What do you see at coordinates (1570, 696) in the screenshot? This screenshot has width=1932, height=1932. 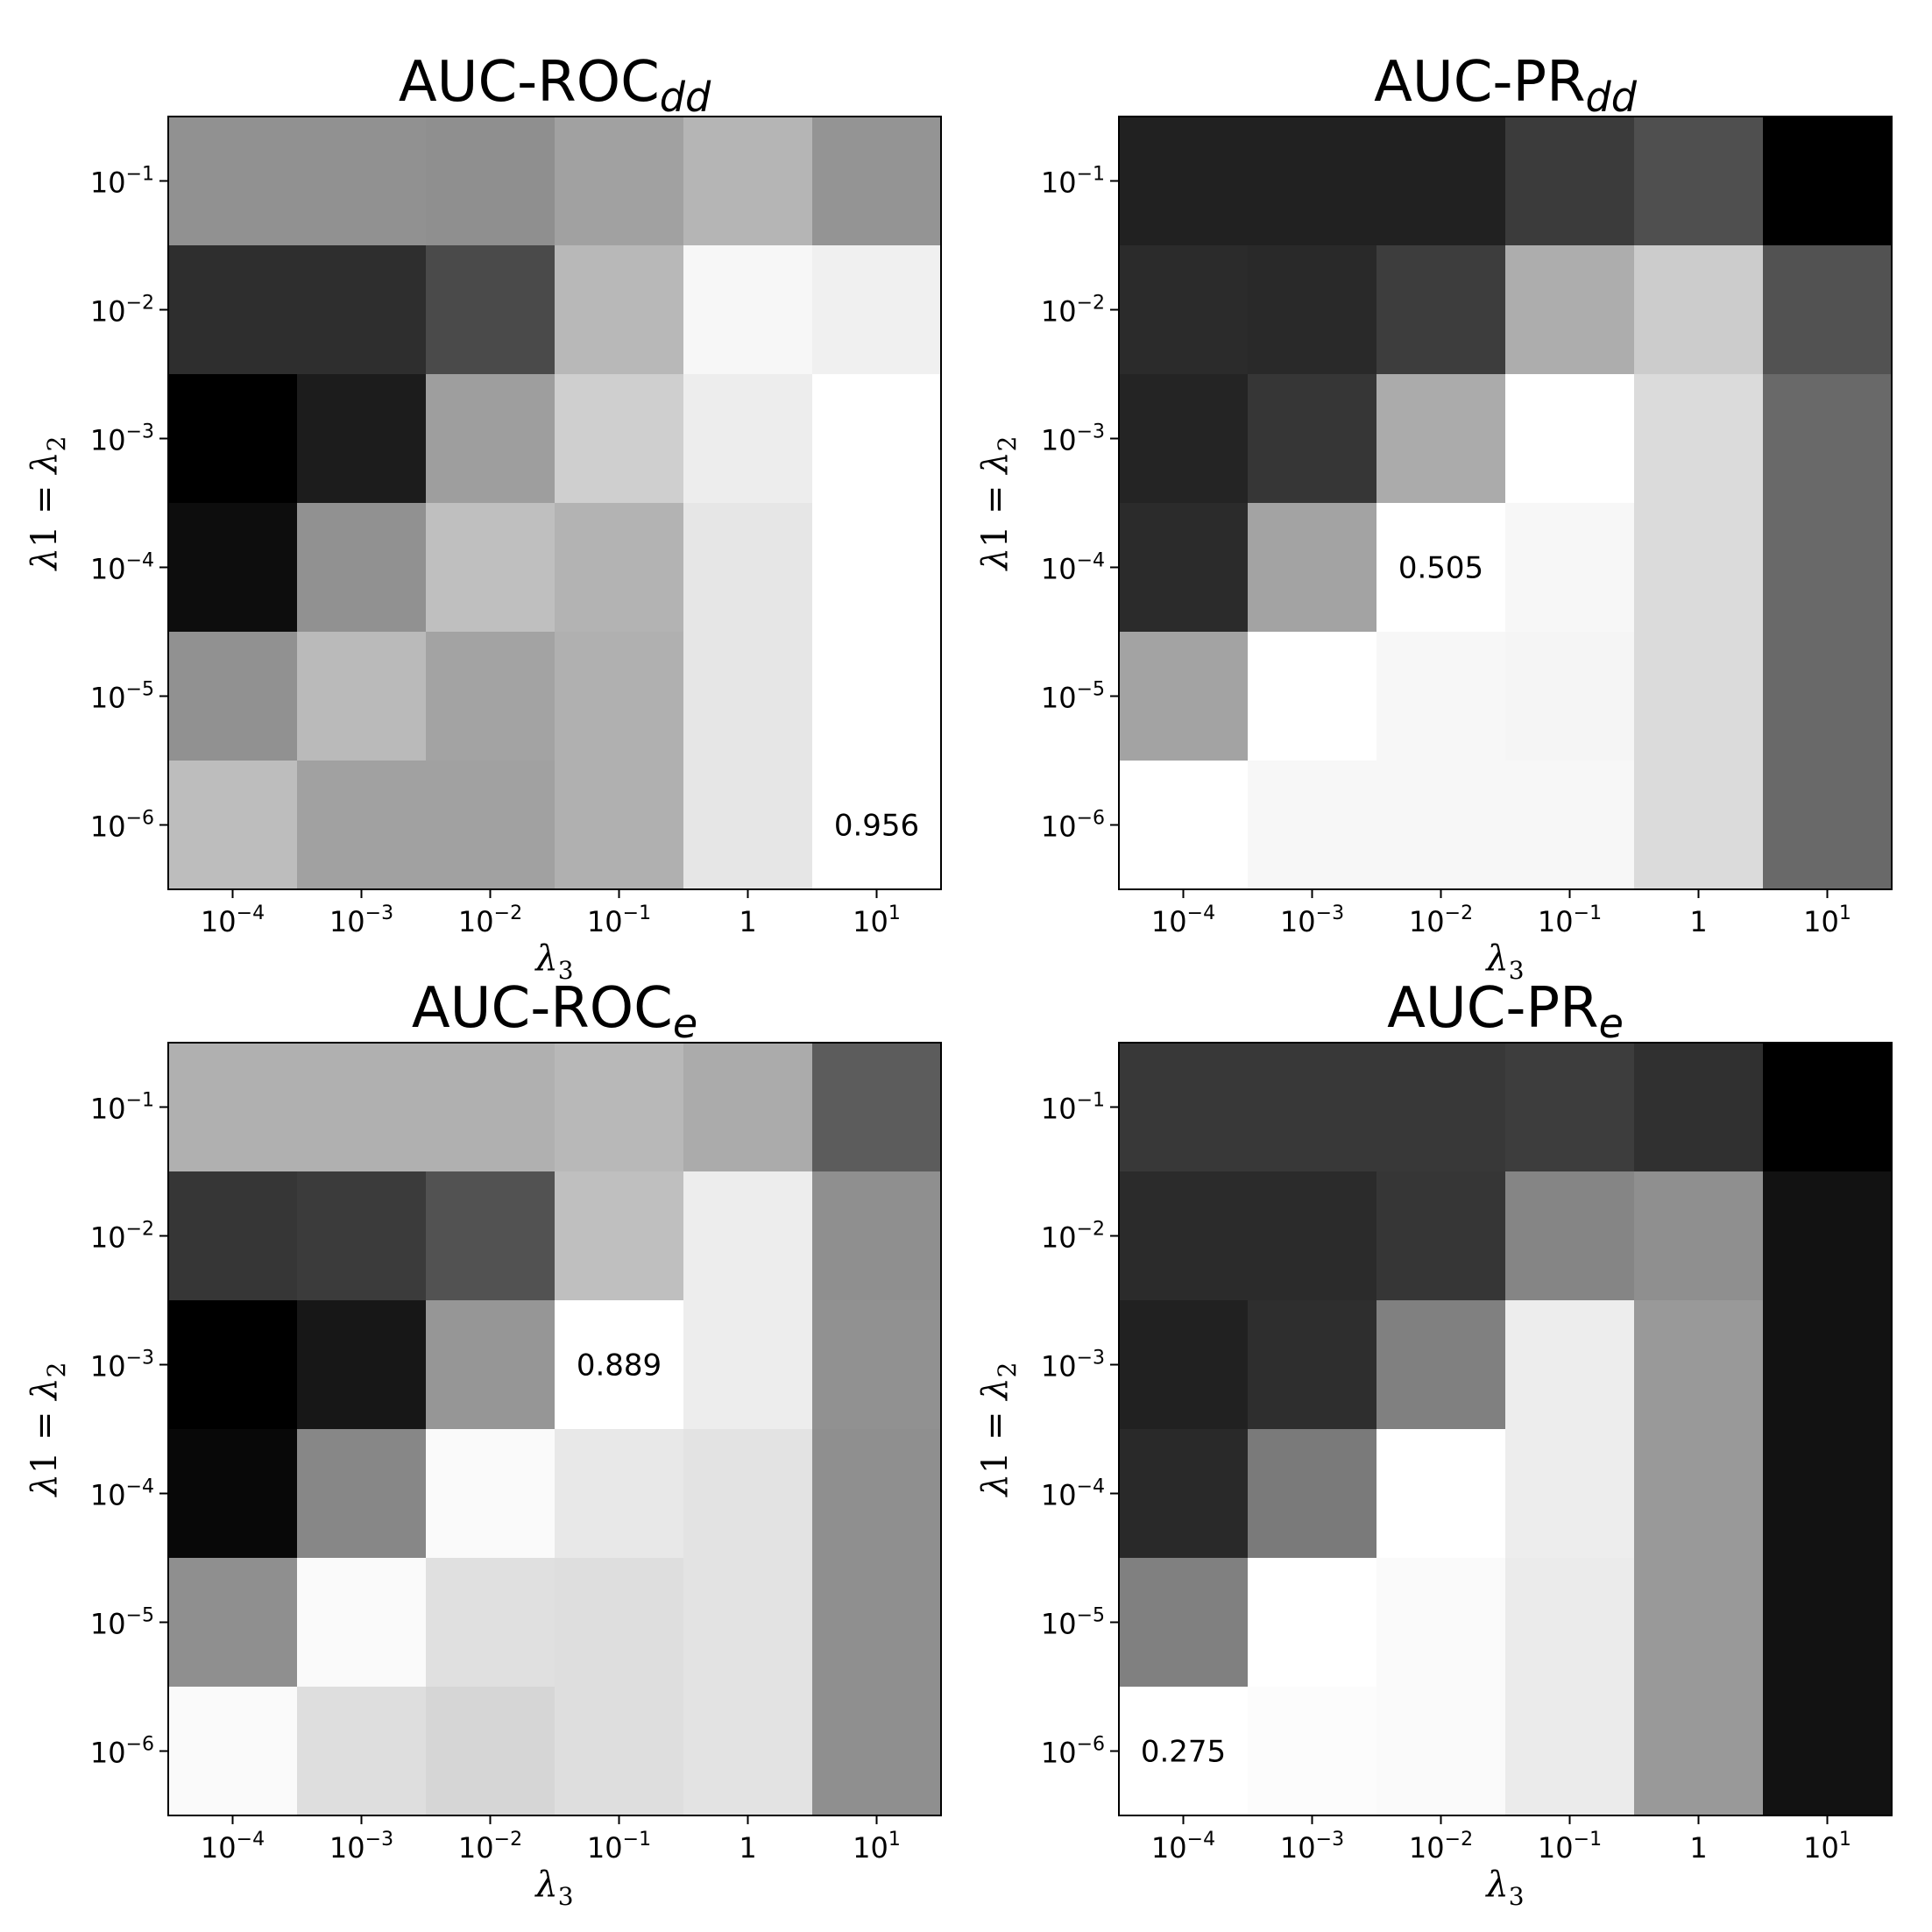 I see `heatmap-cell-r4-c3` at bounding box center [1570, 696].